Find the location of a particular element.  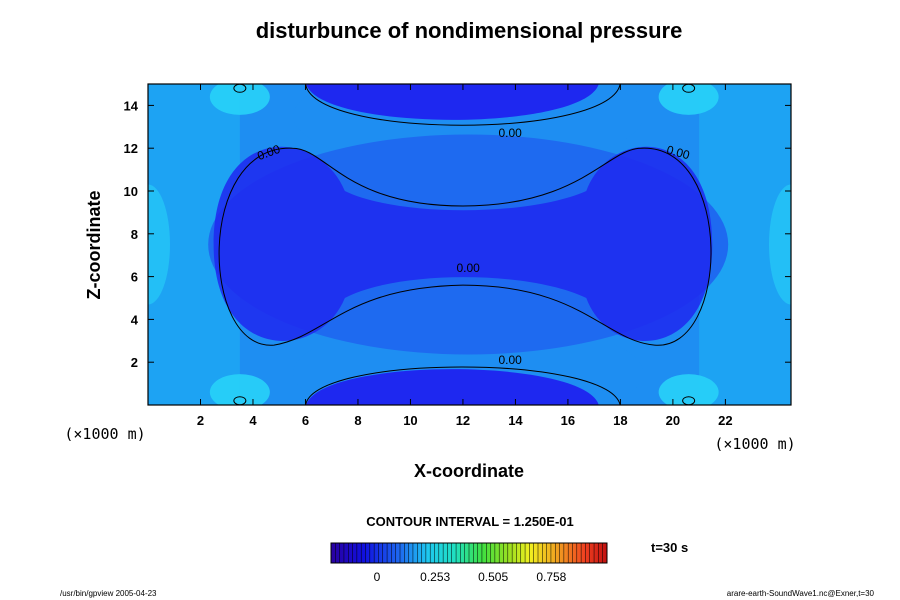

z-tick-label: 8 is located at coordinates (134, 234).